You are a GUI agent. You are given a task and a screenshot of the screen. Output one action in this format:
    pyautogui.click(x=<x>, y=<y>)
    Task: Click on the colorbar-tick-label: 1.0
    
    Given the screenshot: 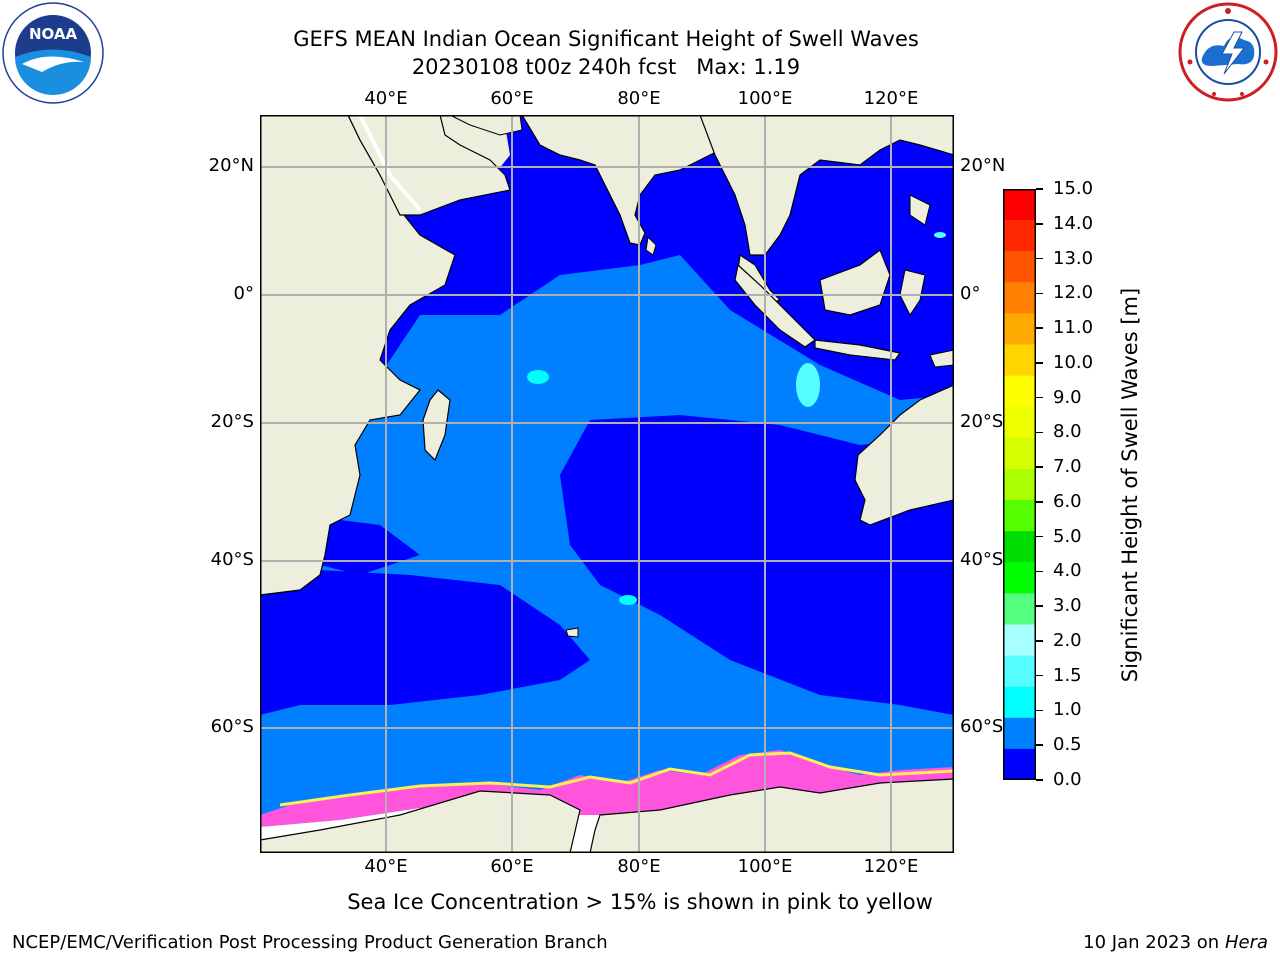 What is the action you would take?
    pyautogui.click(x=1067, y=710)
    